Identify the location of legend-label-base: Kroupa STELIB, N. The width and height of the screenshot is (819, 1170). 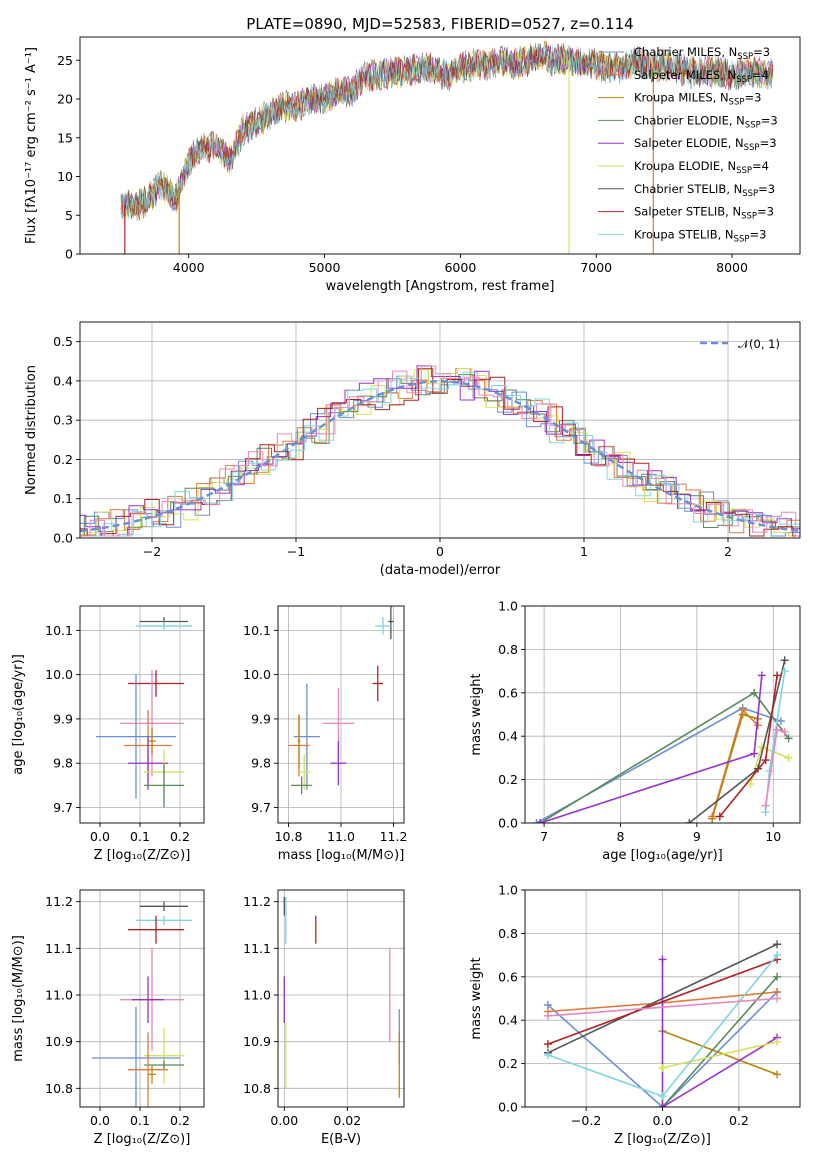
(684, 234).